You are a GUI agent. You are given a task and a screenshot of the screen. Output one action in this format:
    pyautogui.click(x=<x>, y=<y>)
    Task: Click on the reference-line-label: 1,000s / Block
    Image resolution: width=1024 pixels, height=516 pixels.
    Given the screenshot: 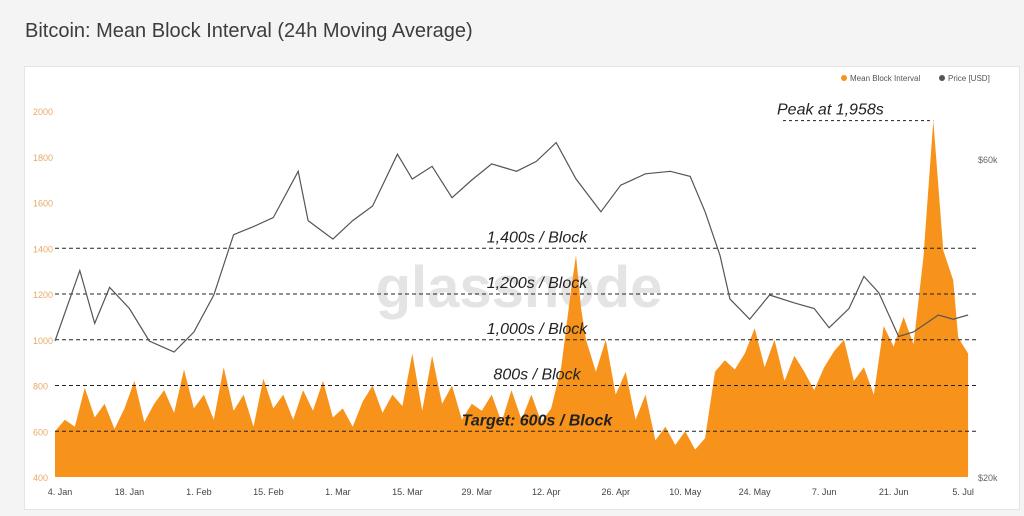 What is the action you would take?
    pyautogui.click(x=538, y=329)
    